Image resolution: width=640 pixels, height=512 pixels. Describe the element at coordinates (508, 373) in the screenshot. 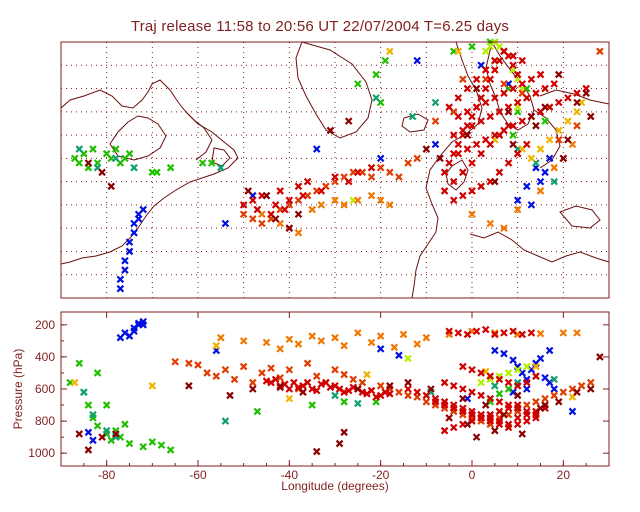

I see `profile-point-yellow_green` at that location.